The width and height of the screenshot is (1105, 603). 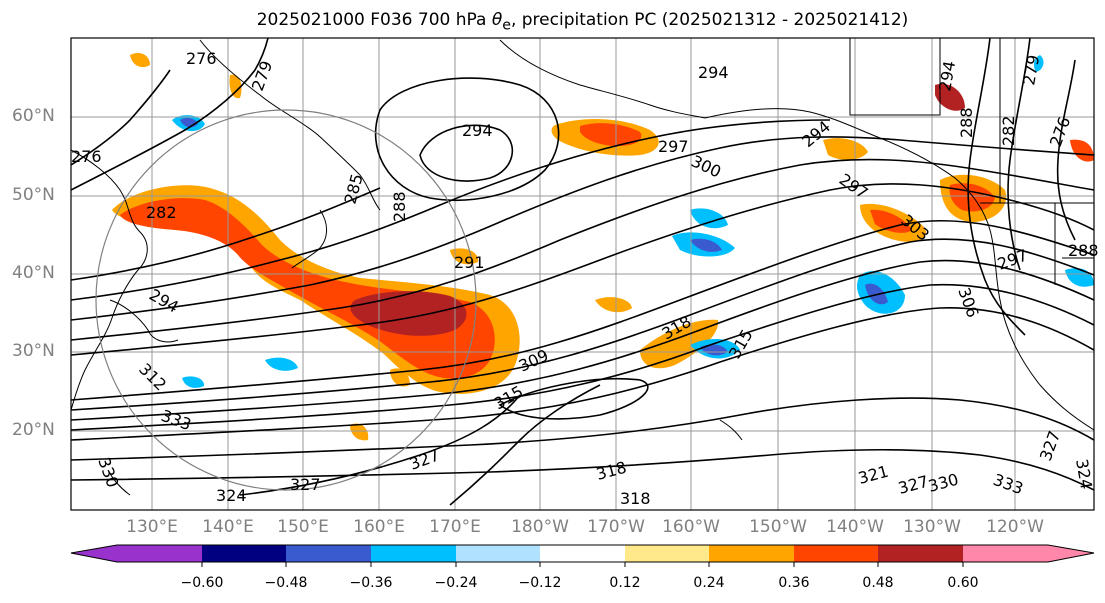 What do you see at coordinates (878, 583) in the screenshot?
I see `colorbar-tick-label: 0.48` at bounding box center [878, 583].